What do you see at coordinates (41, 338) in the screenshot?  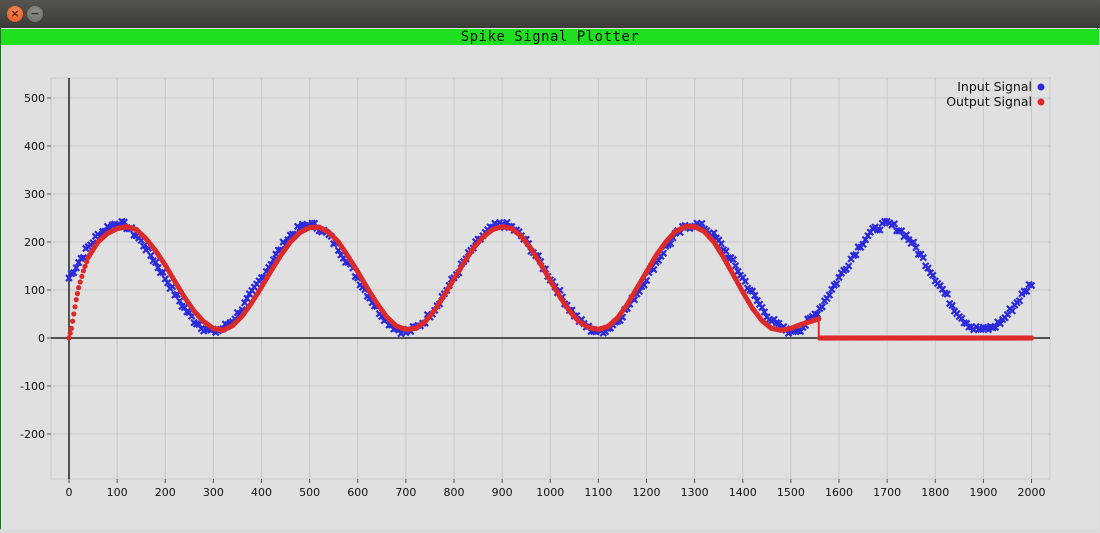 I see `y-tick-label: 0` at bounding box center [41, 338].